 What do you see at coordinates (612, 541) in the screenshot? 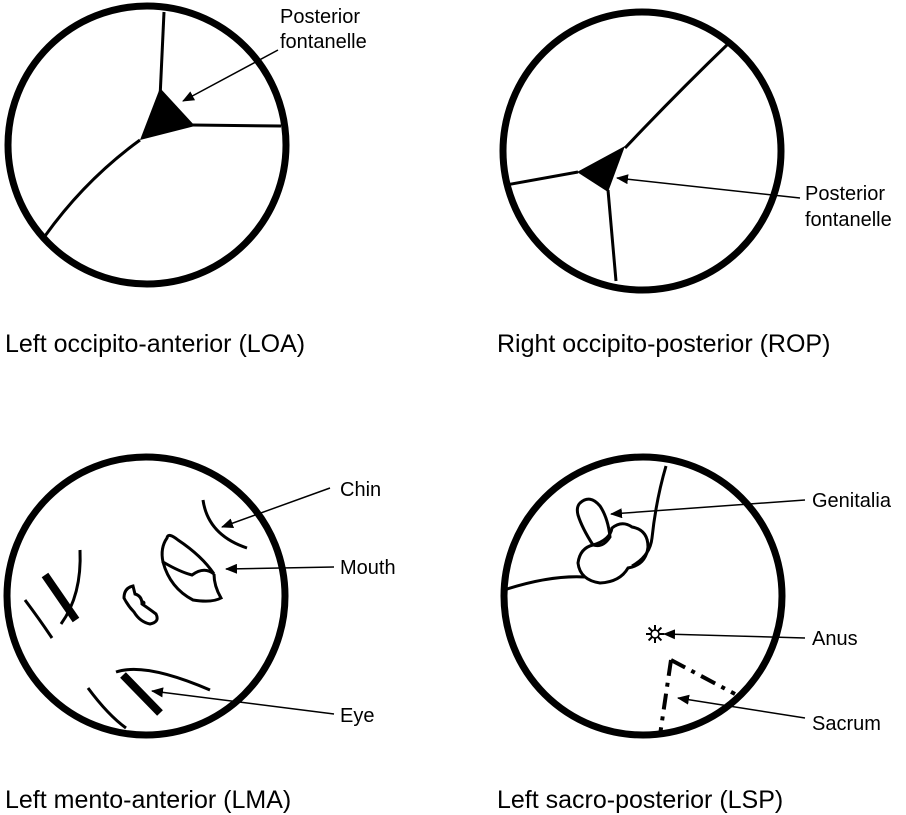
I see `lsp-genitalia` at bounding box center [612, 541].